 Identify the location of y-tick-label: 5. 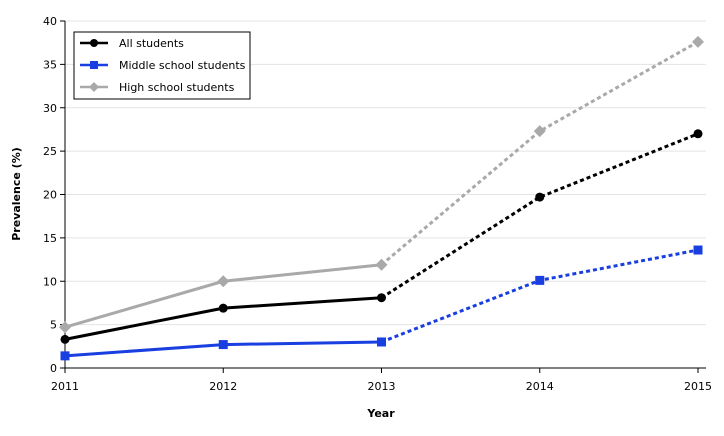
(53, 325).